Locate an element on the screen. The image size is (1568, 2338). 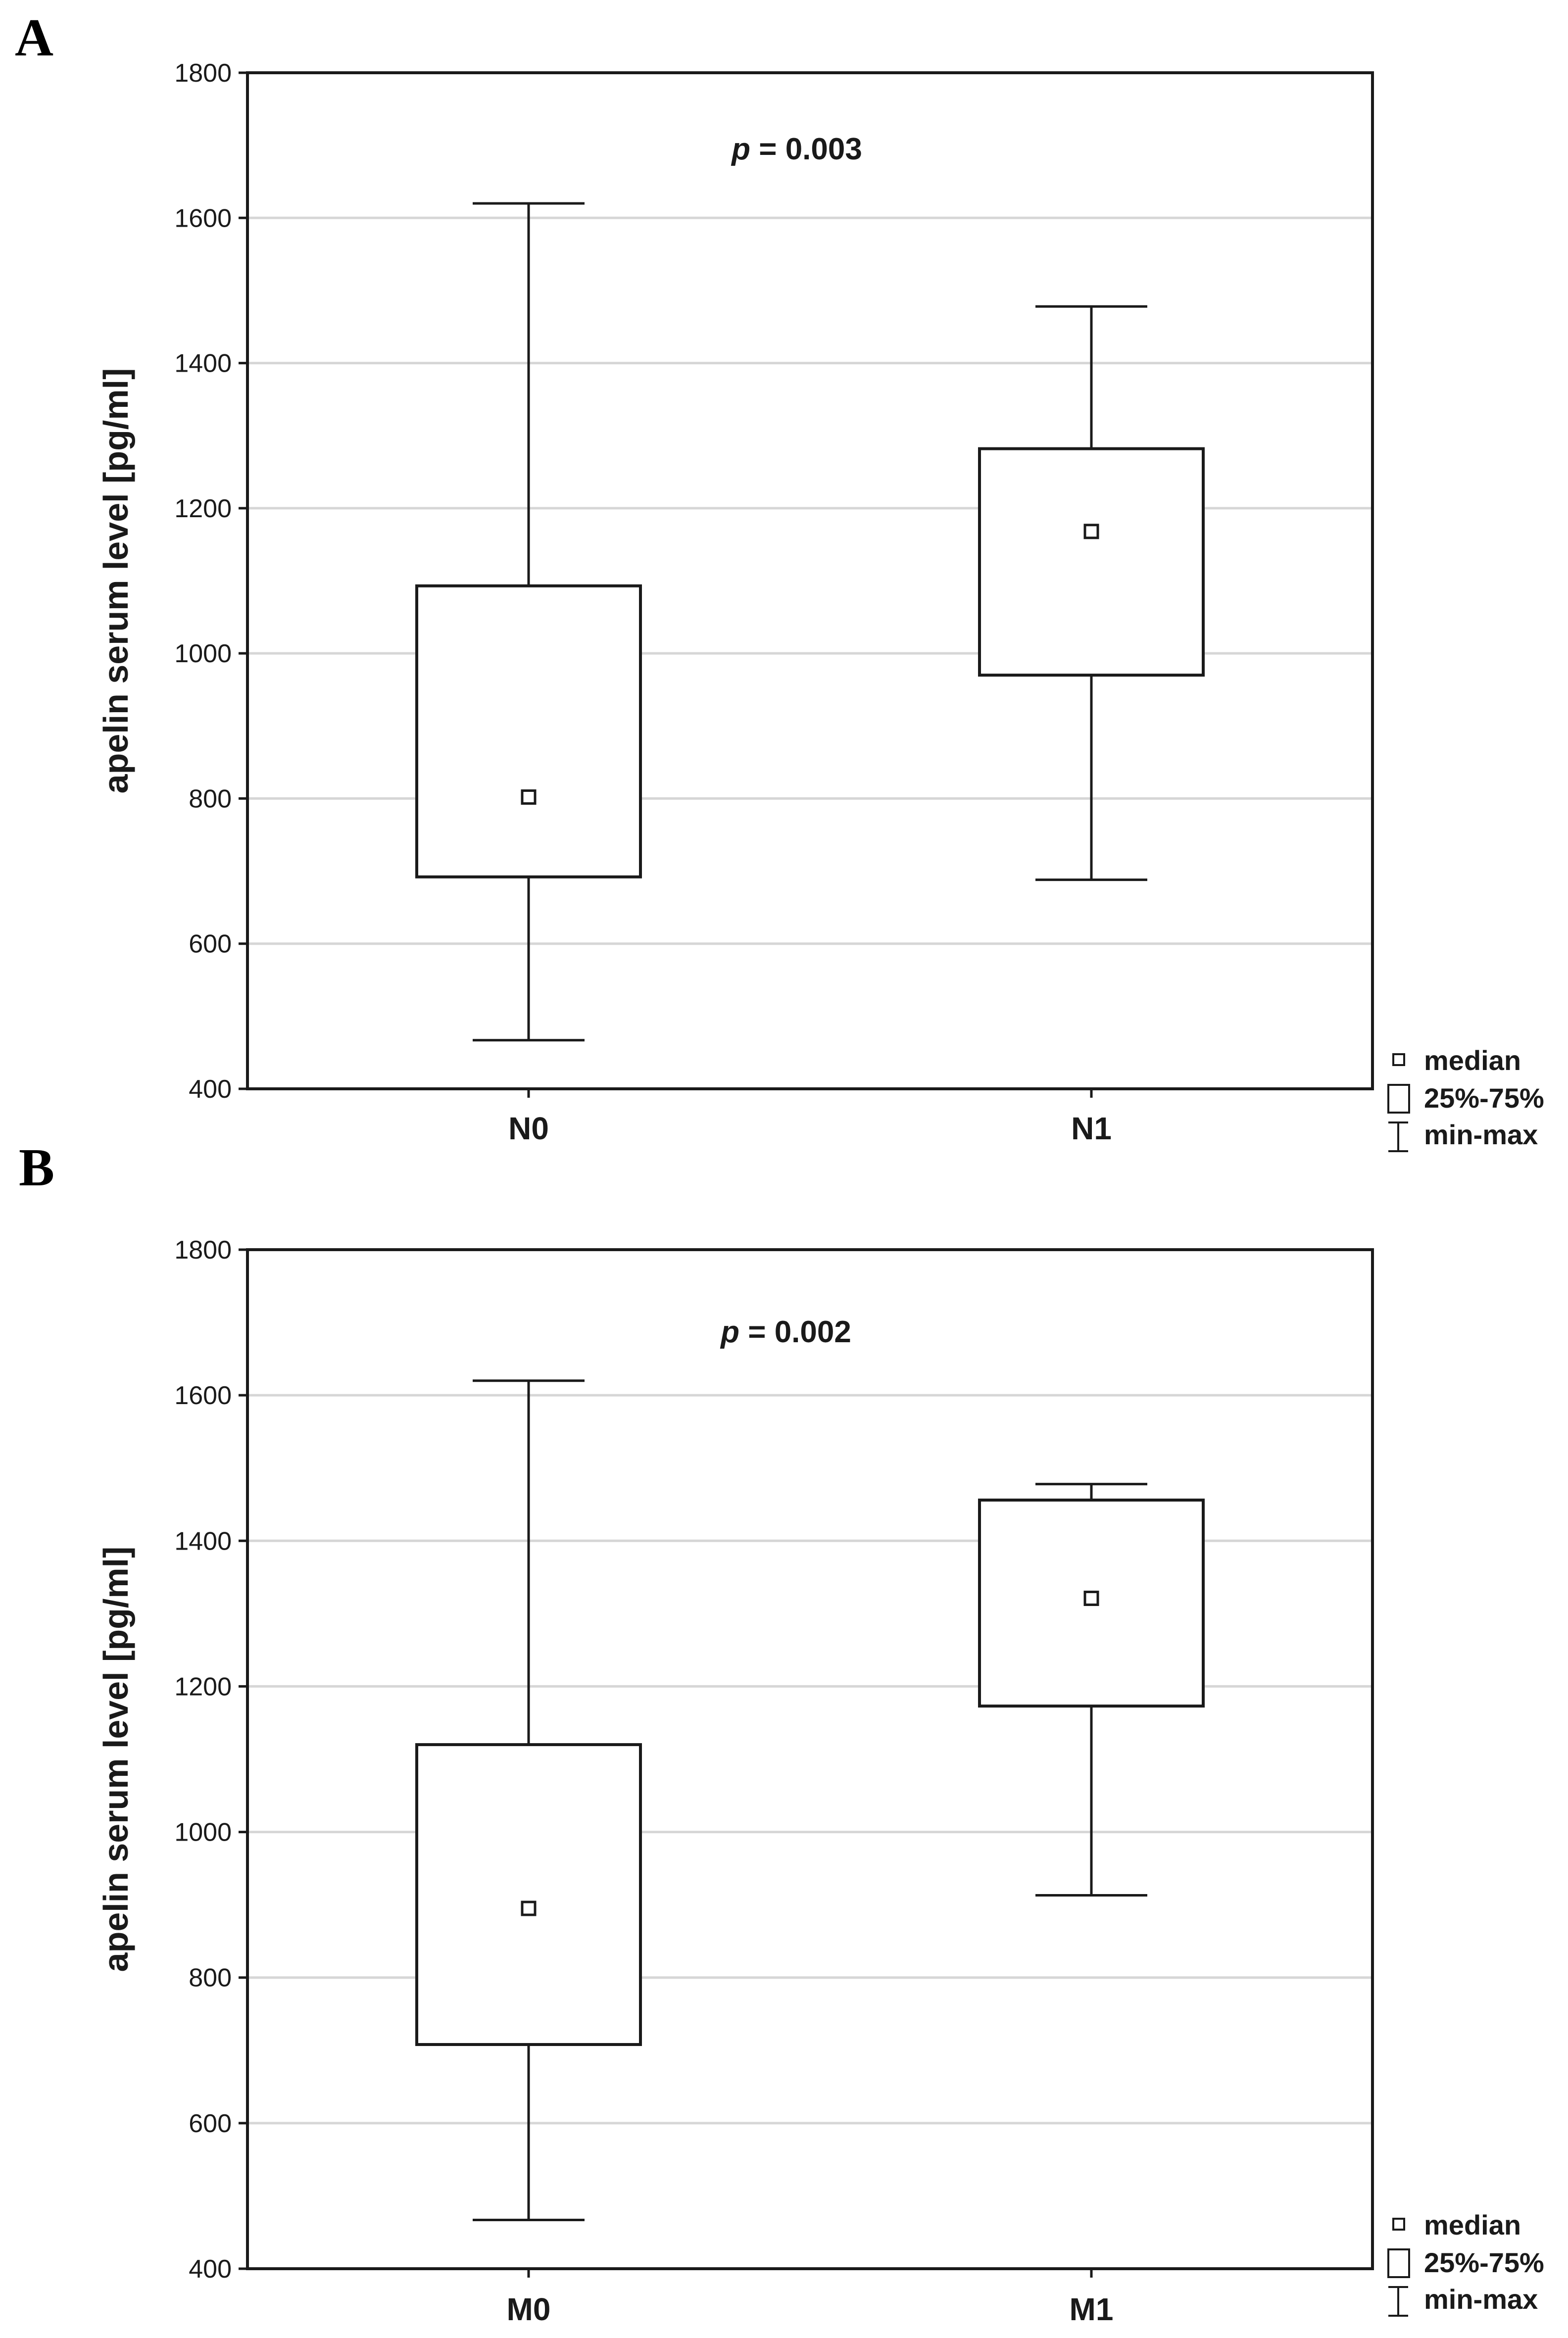
p-value-annotation: p = 0.002 is located at coordinates (785, 1332).